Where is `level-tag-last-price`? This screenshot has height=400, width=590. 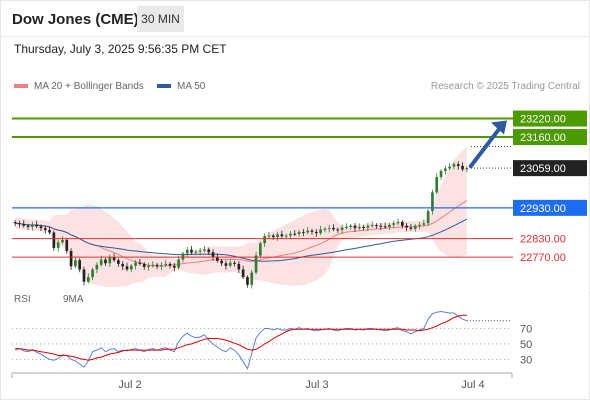 level-tag-last-price is located at coordinates (550, 168).